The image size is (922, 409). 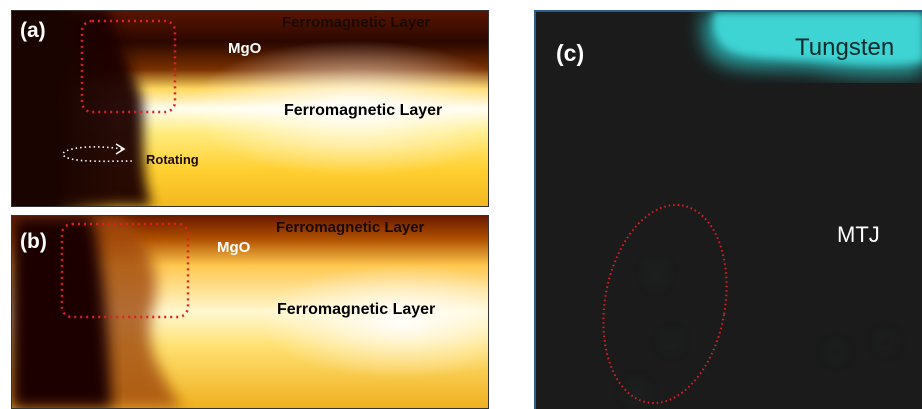 I want to click on highlight-ellipse, so click(x=665, y=304).